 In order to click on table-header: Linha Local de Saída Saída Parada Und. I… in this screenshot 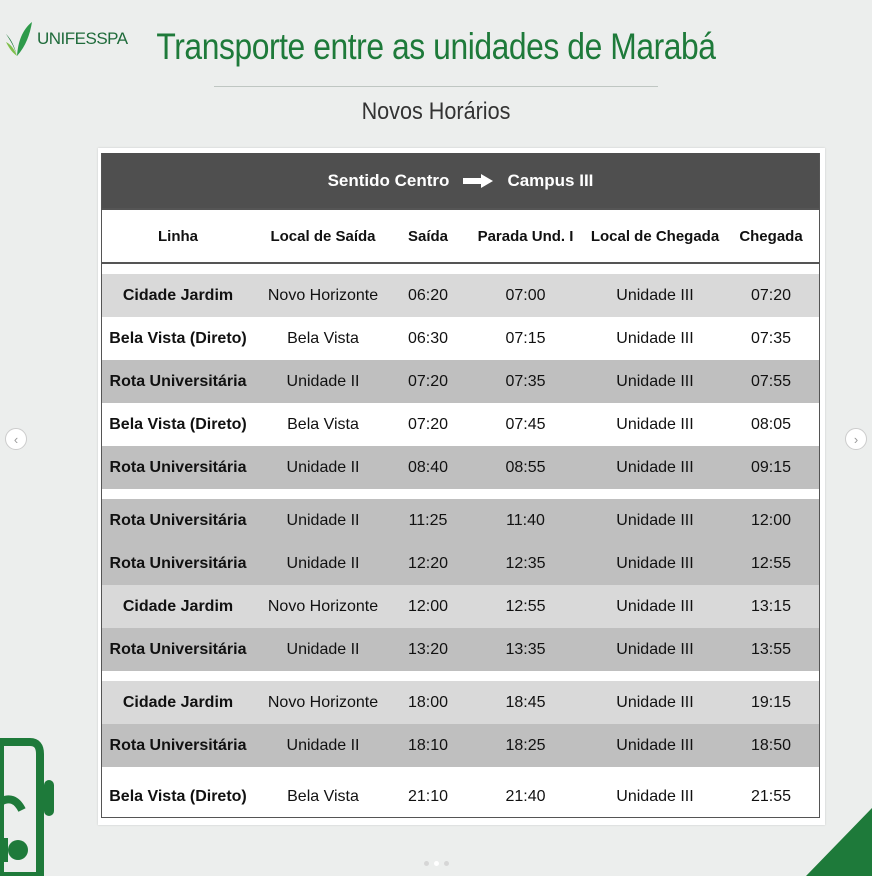, I will do `click(460, 236)`.